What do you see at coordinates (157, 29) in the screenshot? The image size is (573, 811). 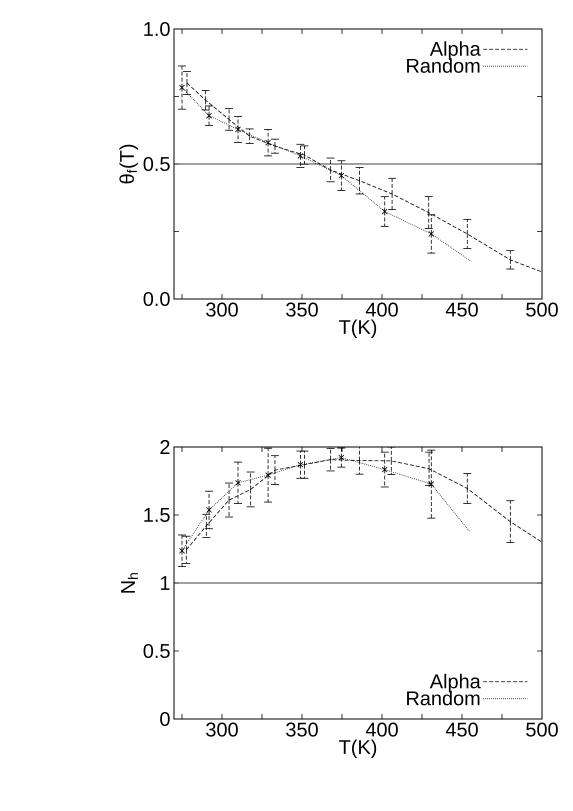 I see `y-tick-label: 1.0` at bounding box center [157, 29].